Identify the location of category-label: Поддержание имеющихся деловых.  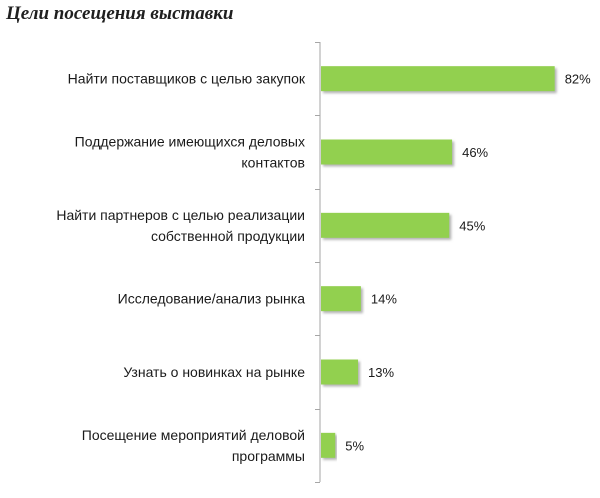
(190, 142).